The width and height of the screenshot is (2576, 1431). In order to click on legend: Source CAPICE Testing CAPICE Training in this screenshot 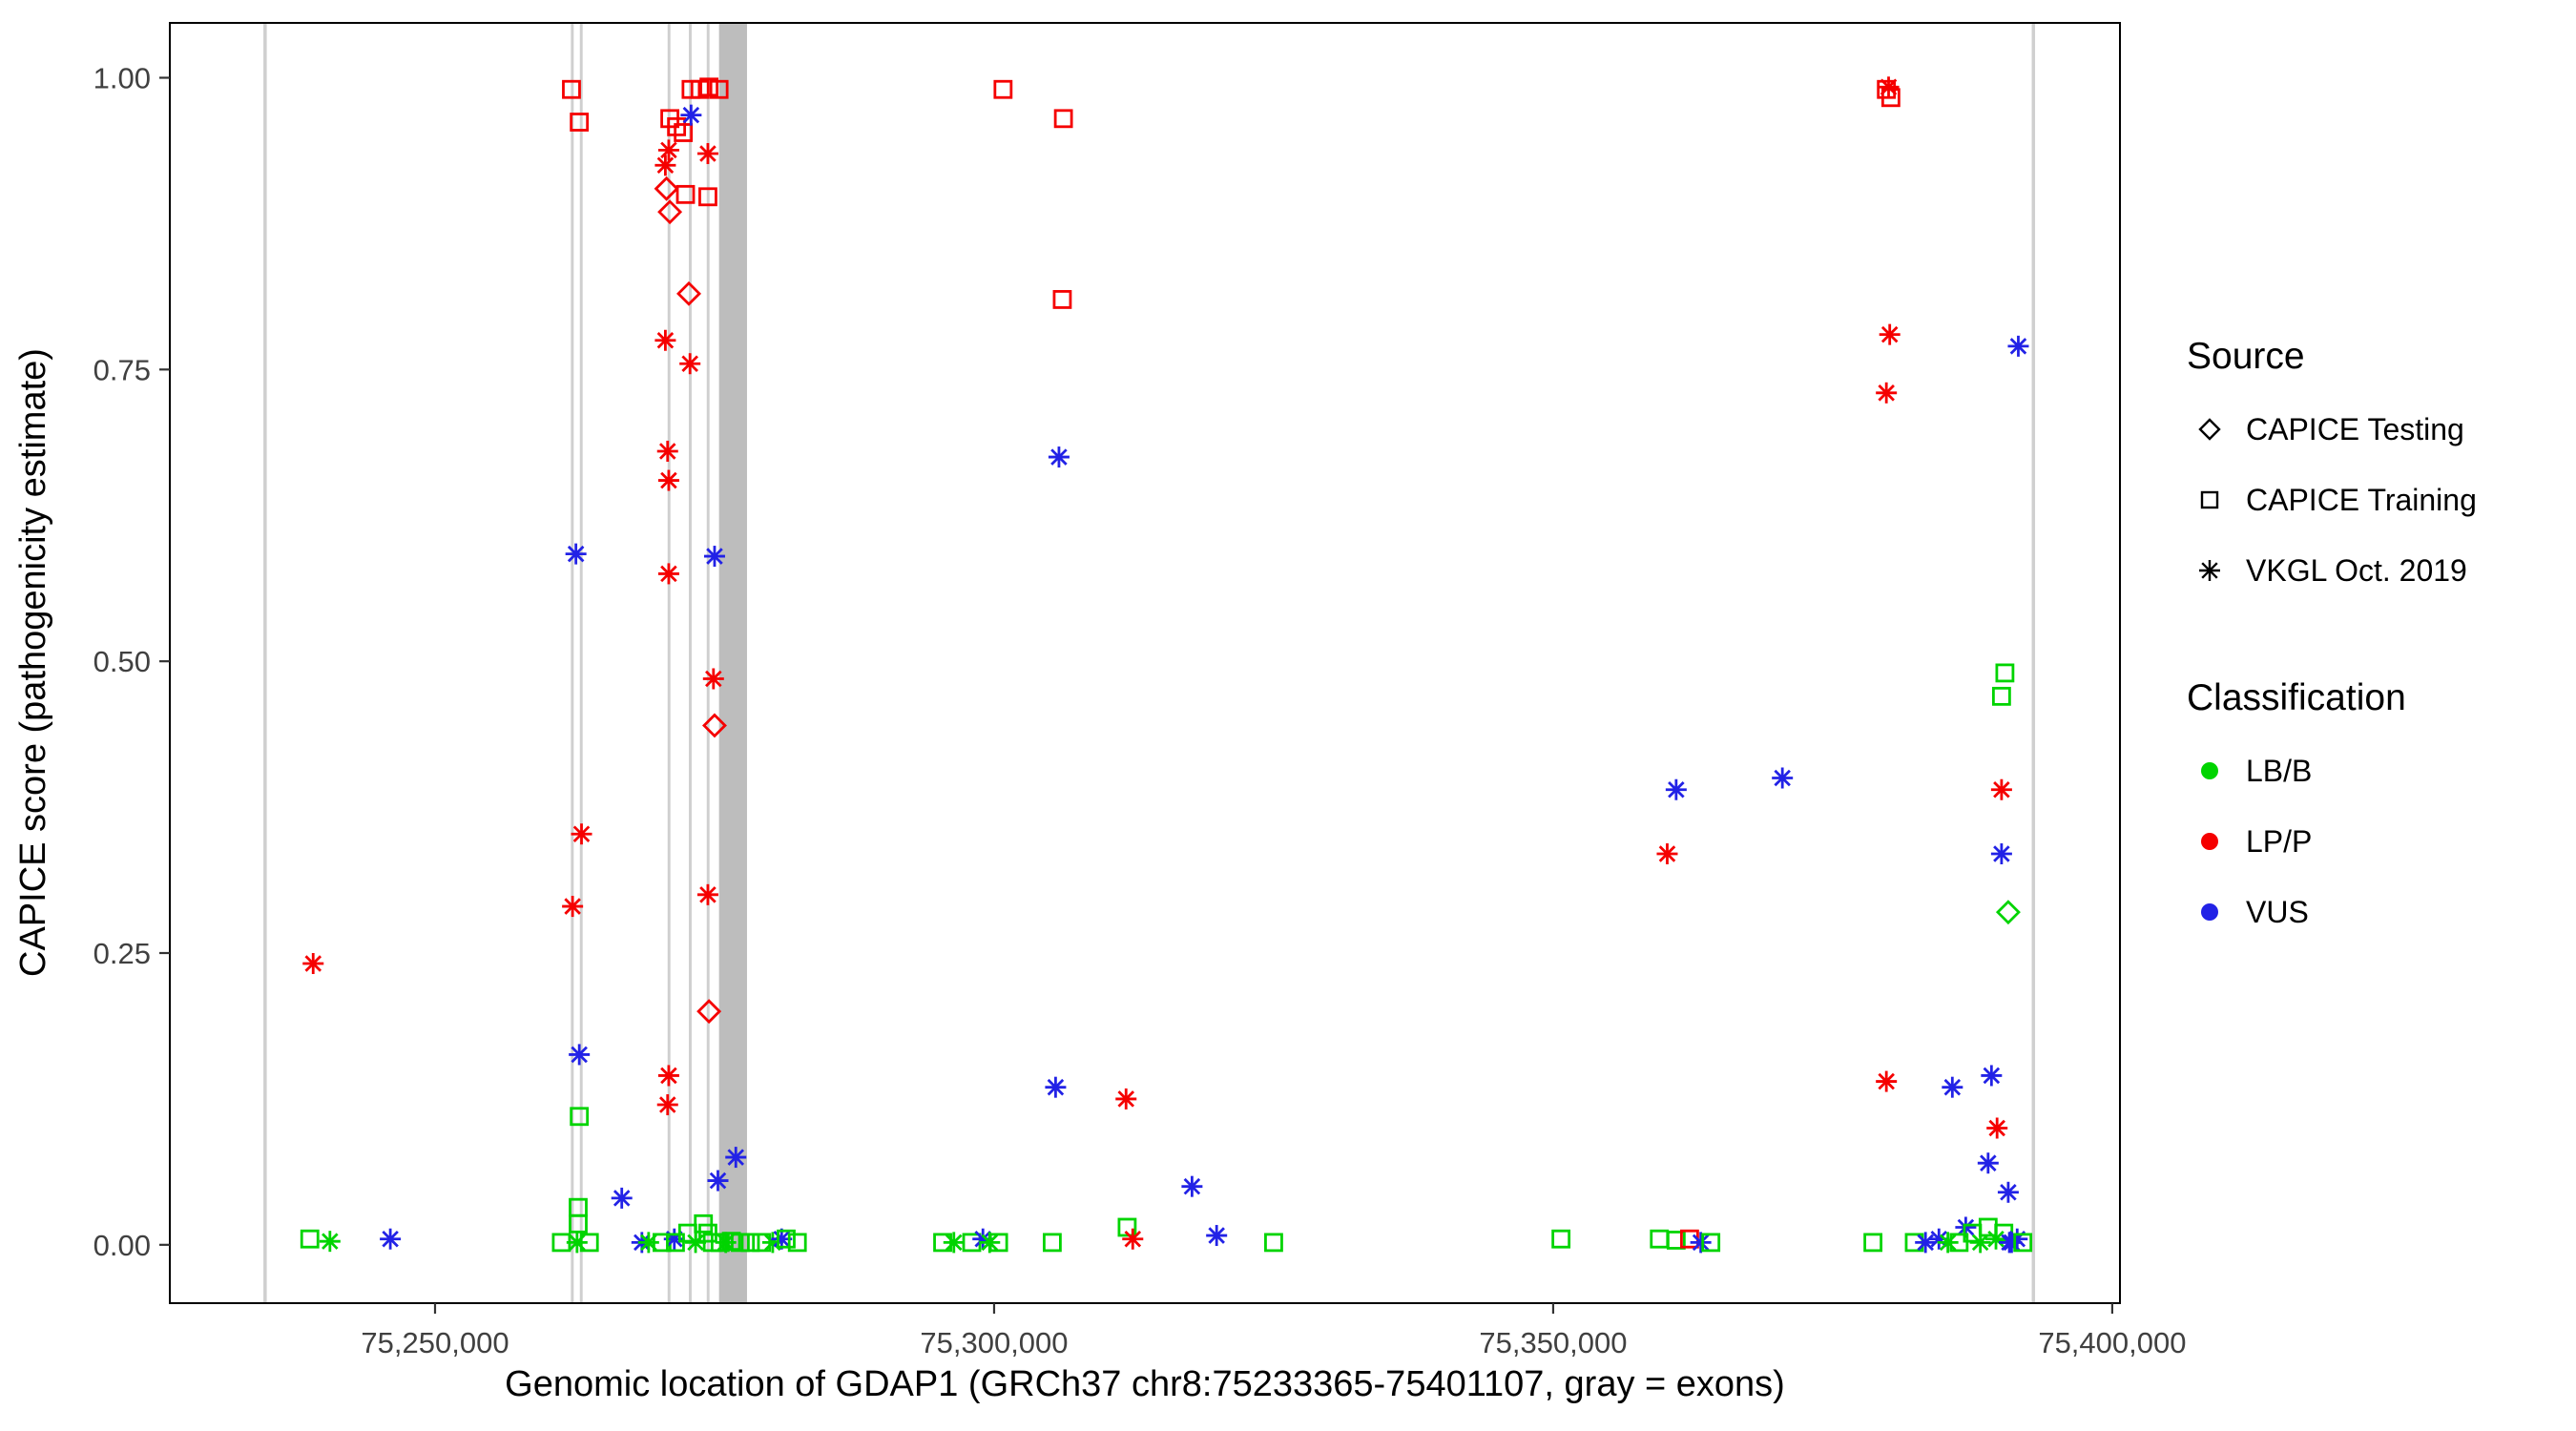, I will do `click(2377, 648)`.